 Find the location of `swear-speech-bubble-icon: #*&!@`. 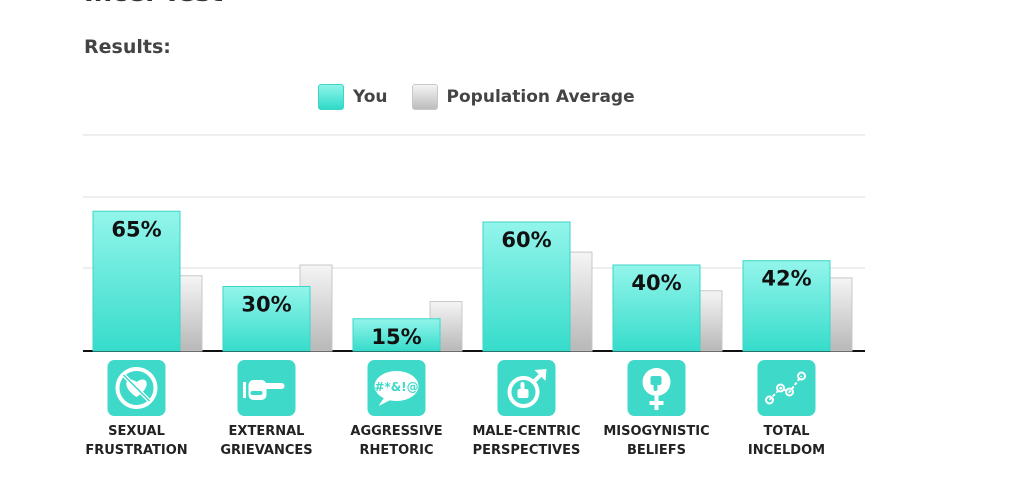

swear-speech-bubble-icon: #*&!@ is located at coordinates (396, 388).